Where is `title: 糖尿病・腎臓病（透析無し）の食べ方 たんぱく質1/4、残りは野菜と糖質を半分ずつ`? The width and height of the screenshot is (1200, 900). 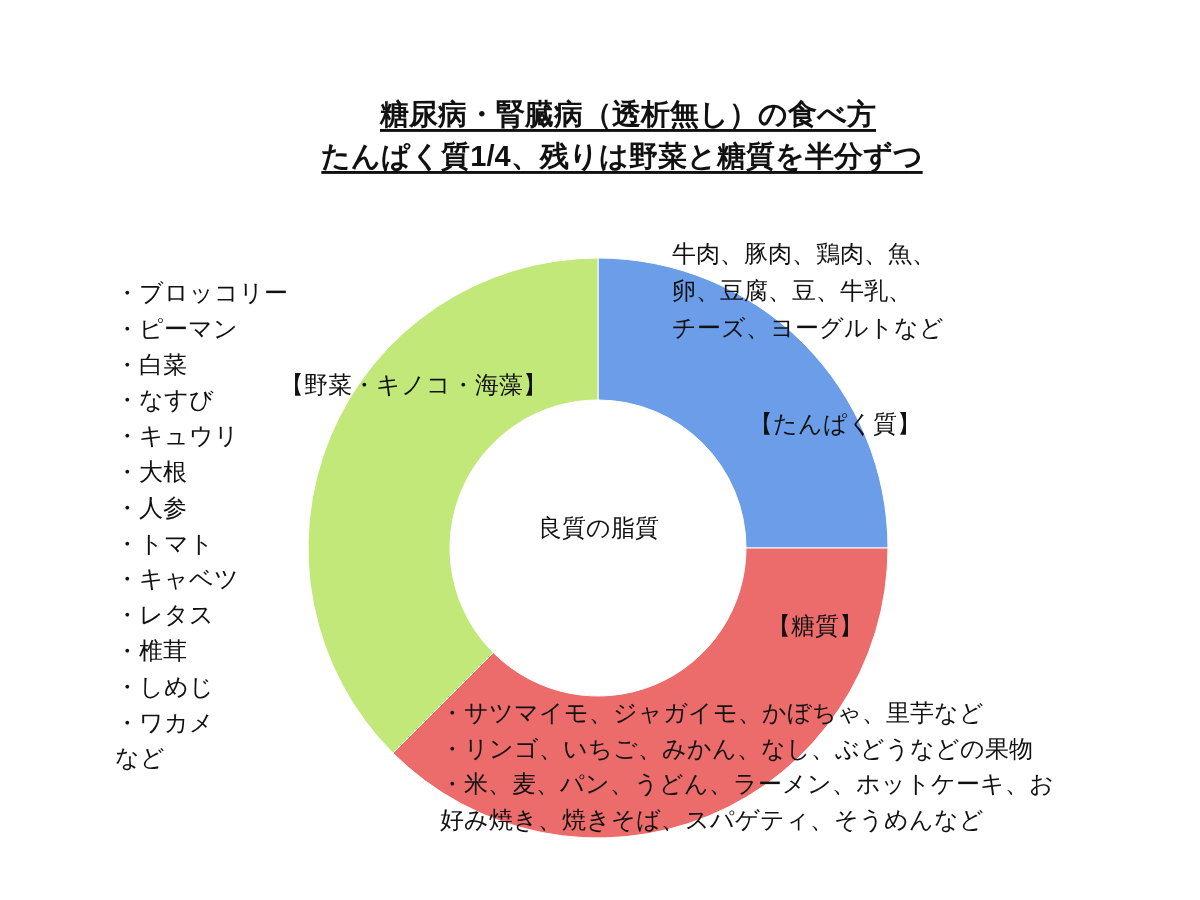
title: 糖尿病・腎臓病（透析無し）の食べ方 たんぱく質1/4、残りは野菜と糖質を半分ずつ is located at coordinates (622, 135).